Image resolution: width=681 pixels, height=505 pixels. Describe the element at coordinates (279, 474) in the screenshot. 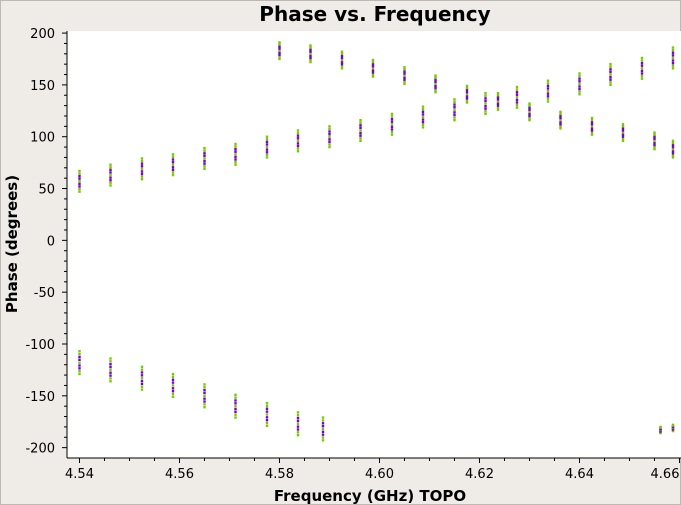

I see `x-tick-label: 4.58` at that location.